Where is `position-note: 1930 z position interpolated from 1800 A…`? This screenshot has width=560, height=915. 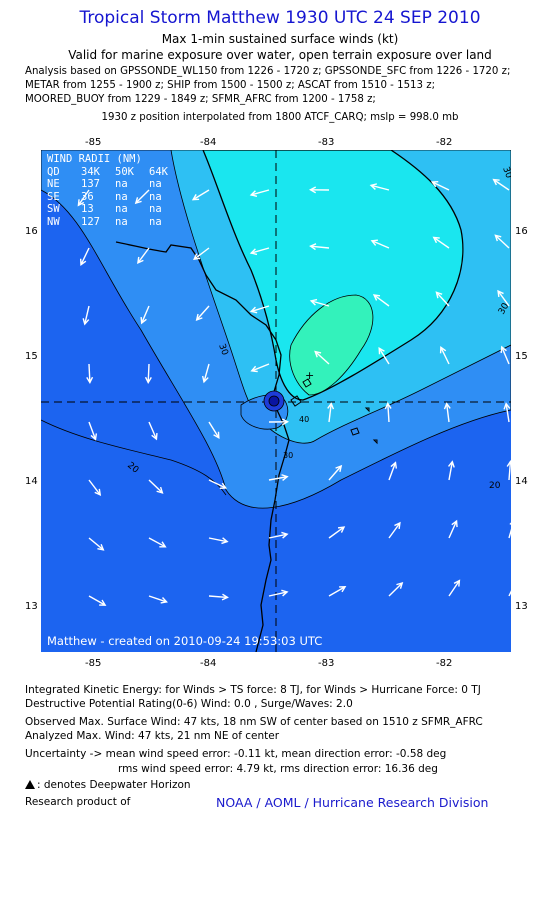 position-note: 1930 z position interpolated from 1800 A… is located at coordinates (280, 117).